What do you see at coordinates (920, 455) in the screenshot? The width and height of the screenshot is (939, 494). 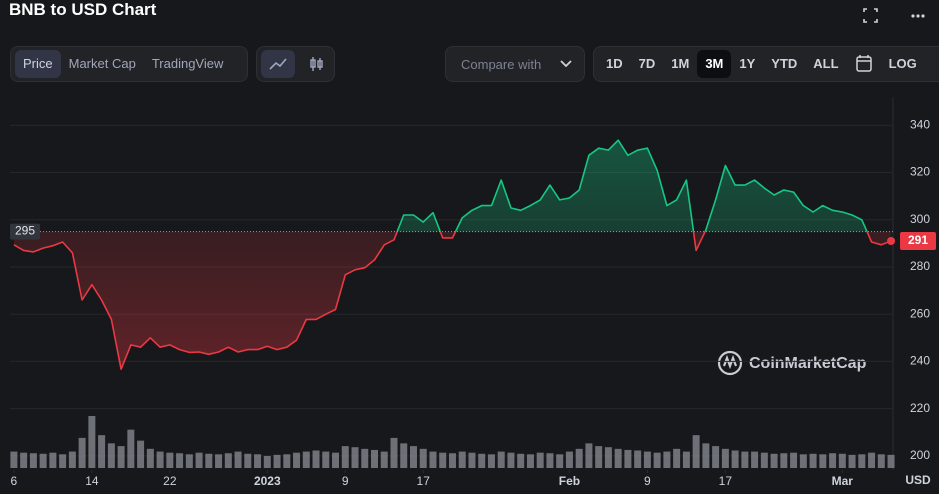 I see `y-tick-label: 200` at bounding box center [920, 455].